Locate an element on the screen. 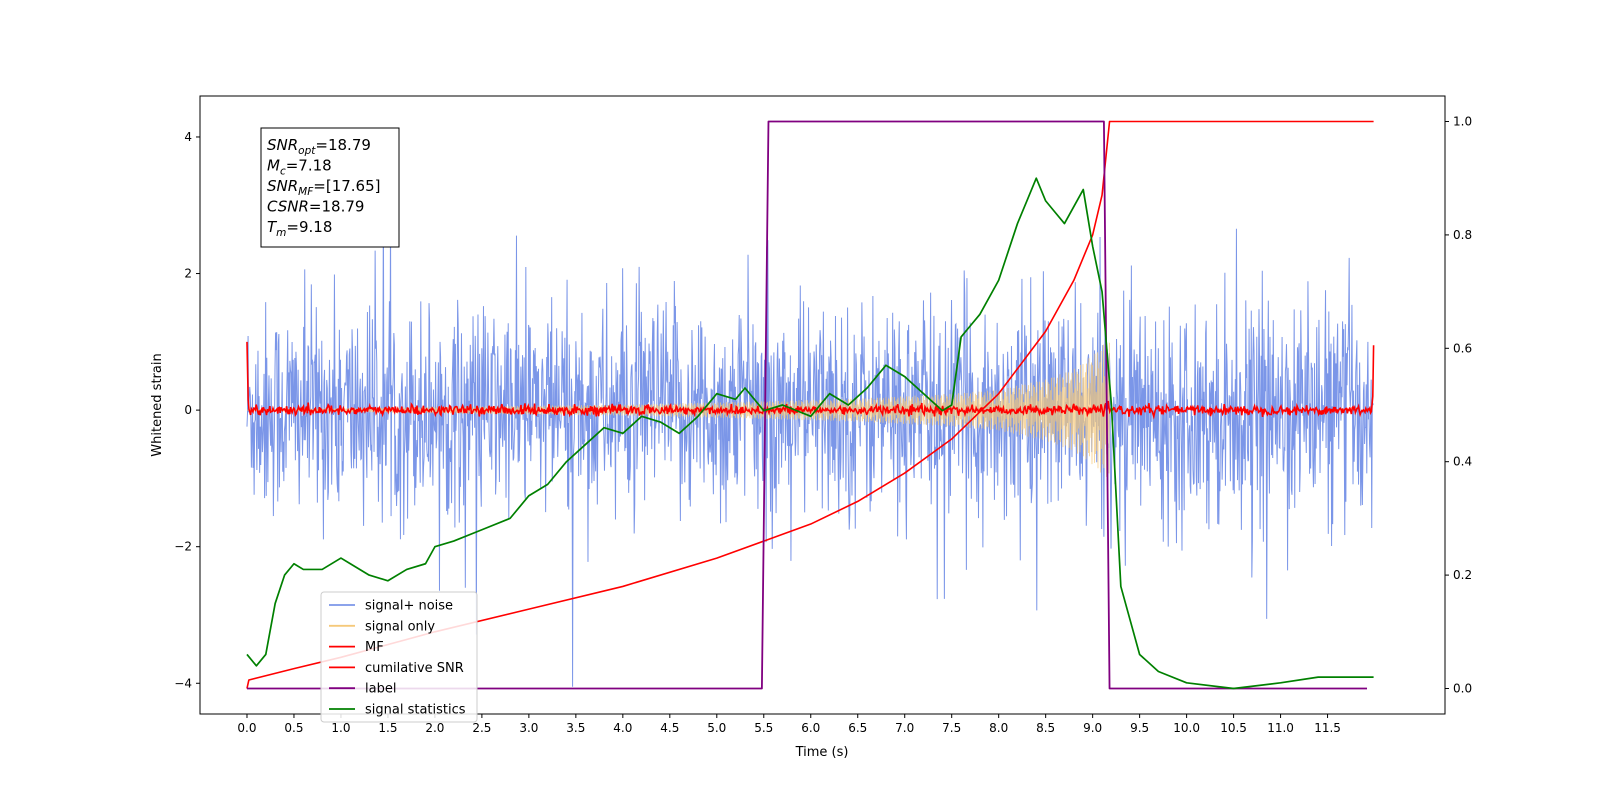 This screenshot has height=800, width=1600. y-right-tick-label: 0.2 is located at coordinates (1462, 575).